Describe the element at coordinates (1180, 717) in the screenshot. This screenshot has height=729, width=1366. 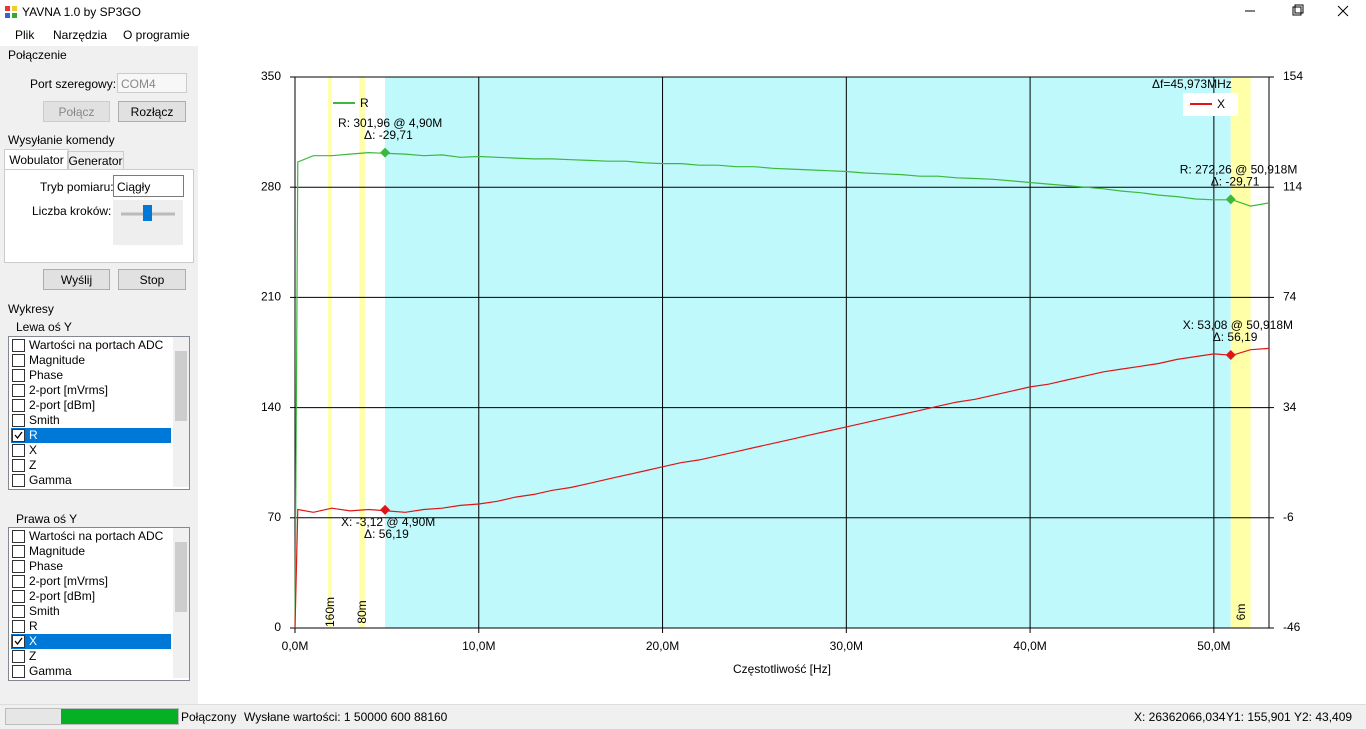
I see `status-x: X: 26362066,034` at that location.